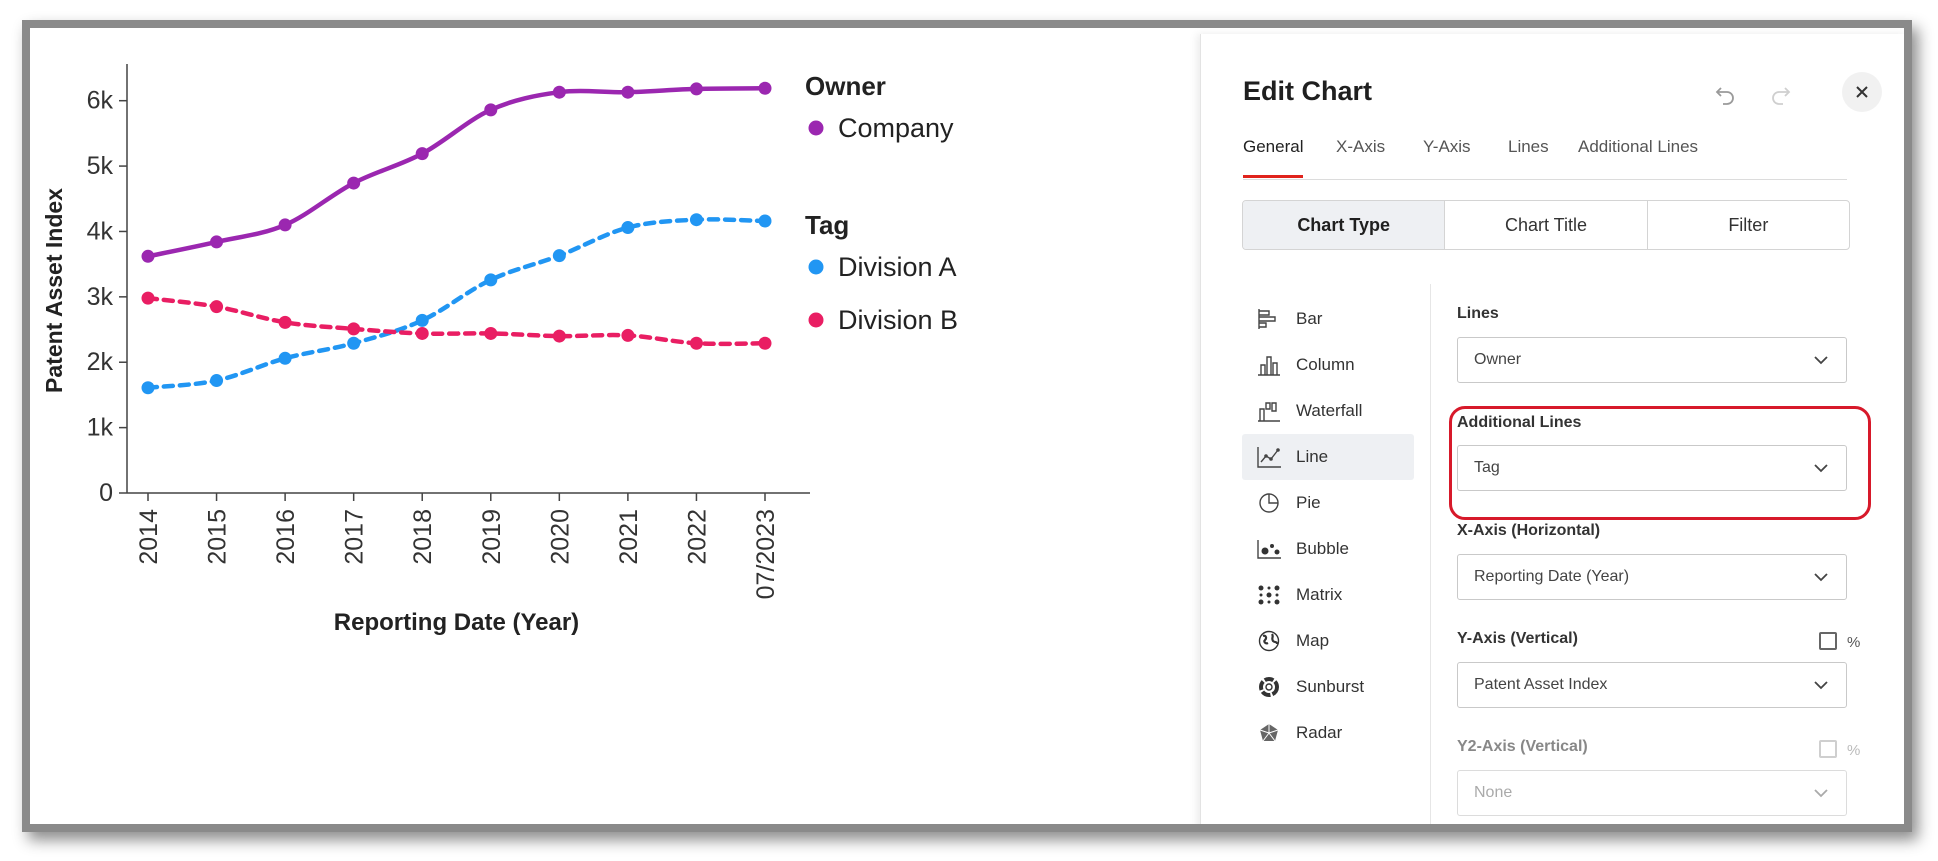 This screenshot has height=861, width=1938. I want to click on chart-type-label: Column, so click(1325, 364).